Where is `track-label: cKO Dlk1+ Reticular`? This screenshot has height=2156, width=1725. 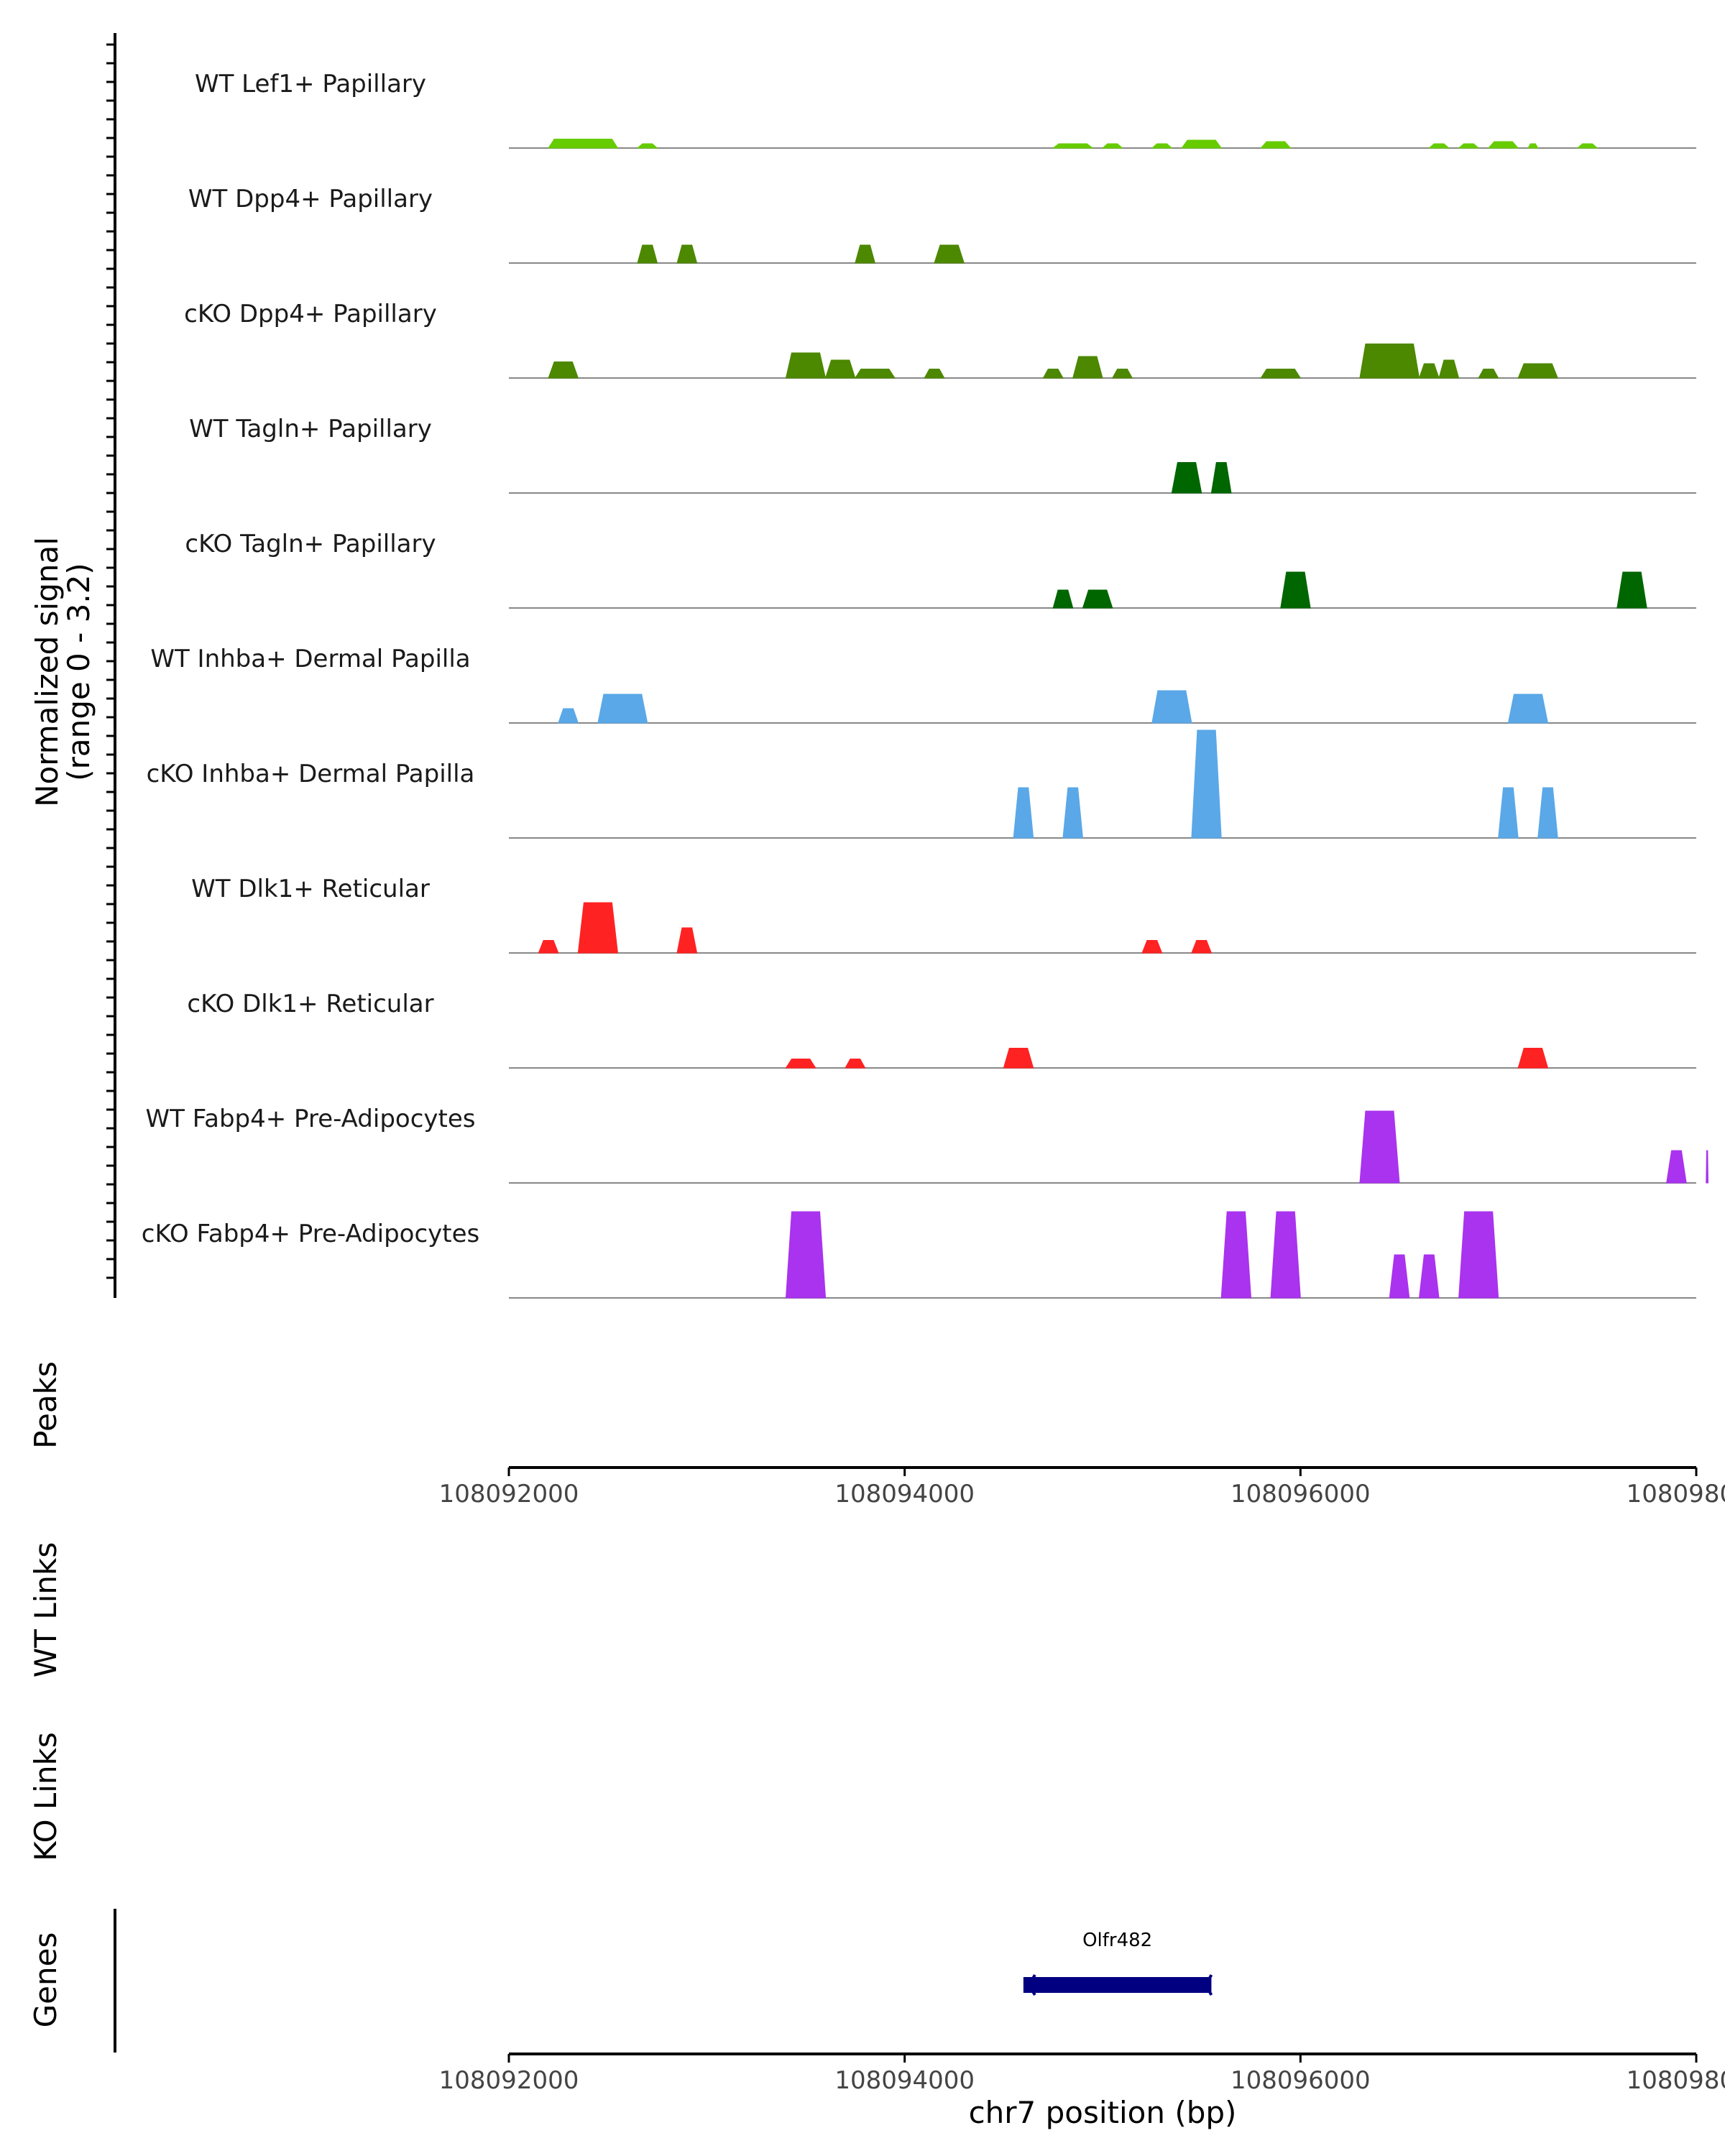
track-label: cKO Dlk1+ Reticular is located at coordinates (310, 1004).